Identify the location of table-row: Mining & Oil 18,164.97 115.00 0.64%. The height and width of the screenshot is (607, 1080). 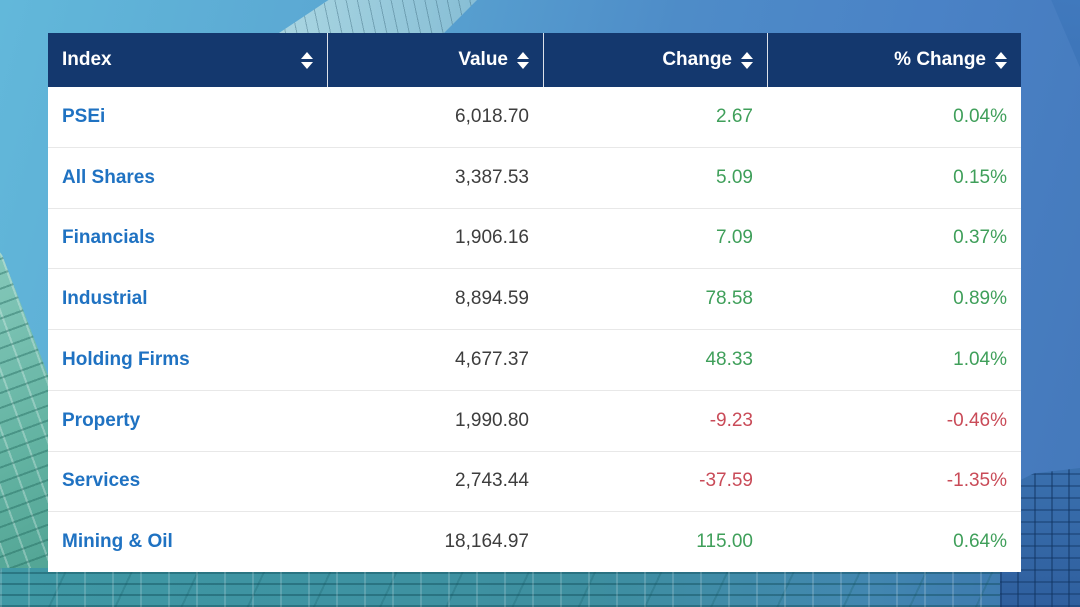
(534, 541).